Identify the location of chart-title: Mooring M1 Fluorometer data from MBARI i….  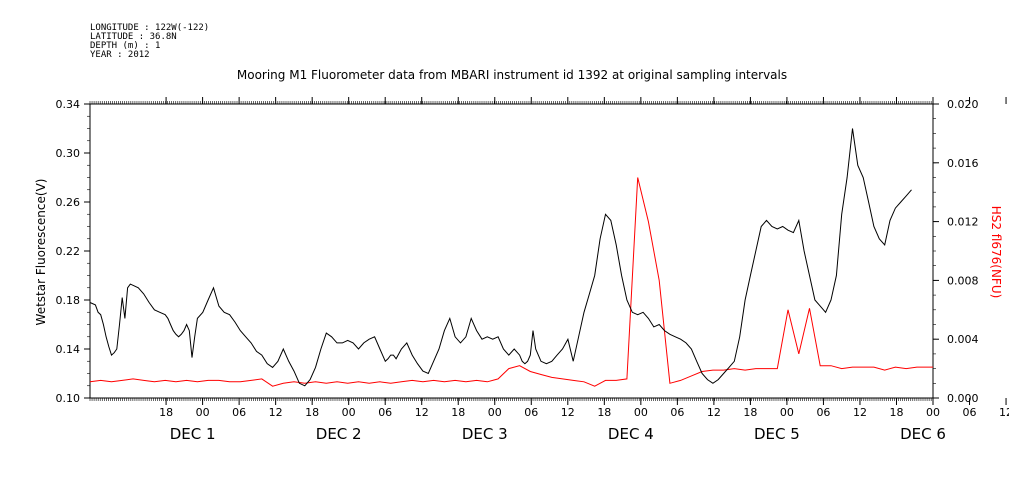
(512, 75).